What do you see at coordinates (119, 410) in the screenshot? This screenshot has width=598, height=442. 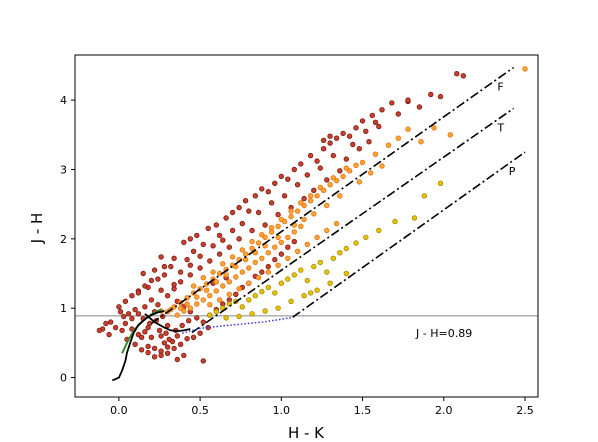 I see `x-tick-label: 0.0` at bounding box center [119, 410].